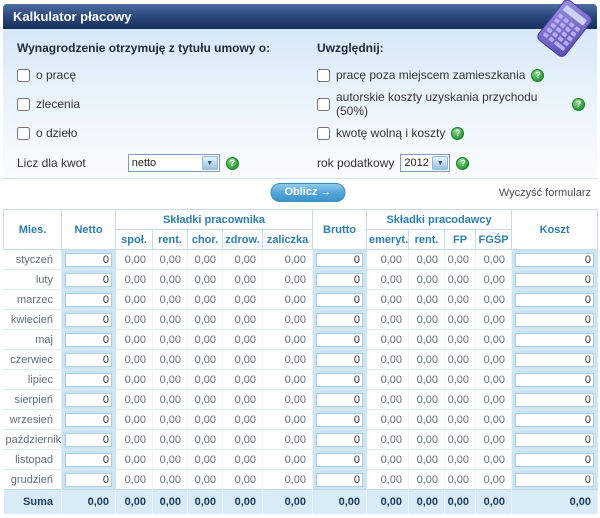 Image resolution: width=600 pixels, height=518 pixels. Describe the element at coordinates (32, 439) in the screenshot. I see `month-label: październik` at that location.